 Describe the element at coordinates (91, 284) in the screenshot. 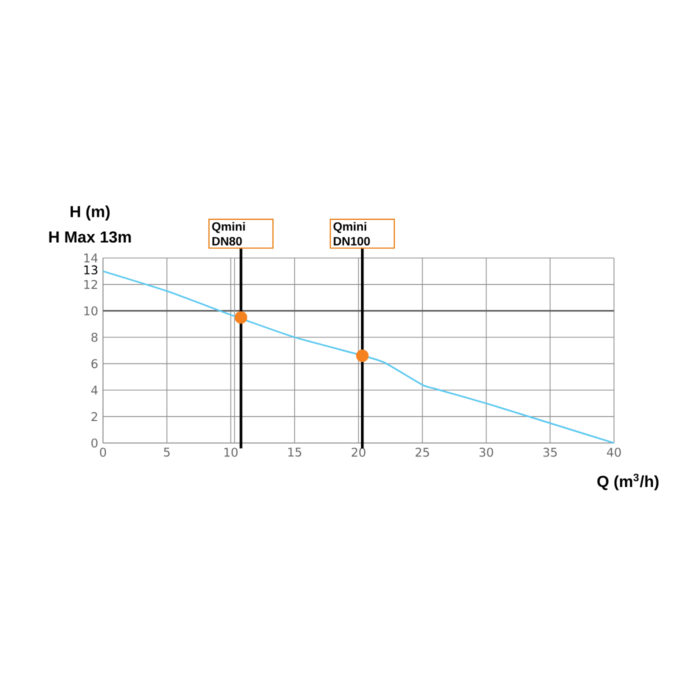

I see `y-tick-label: 12` at that location.